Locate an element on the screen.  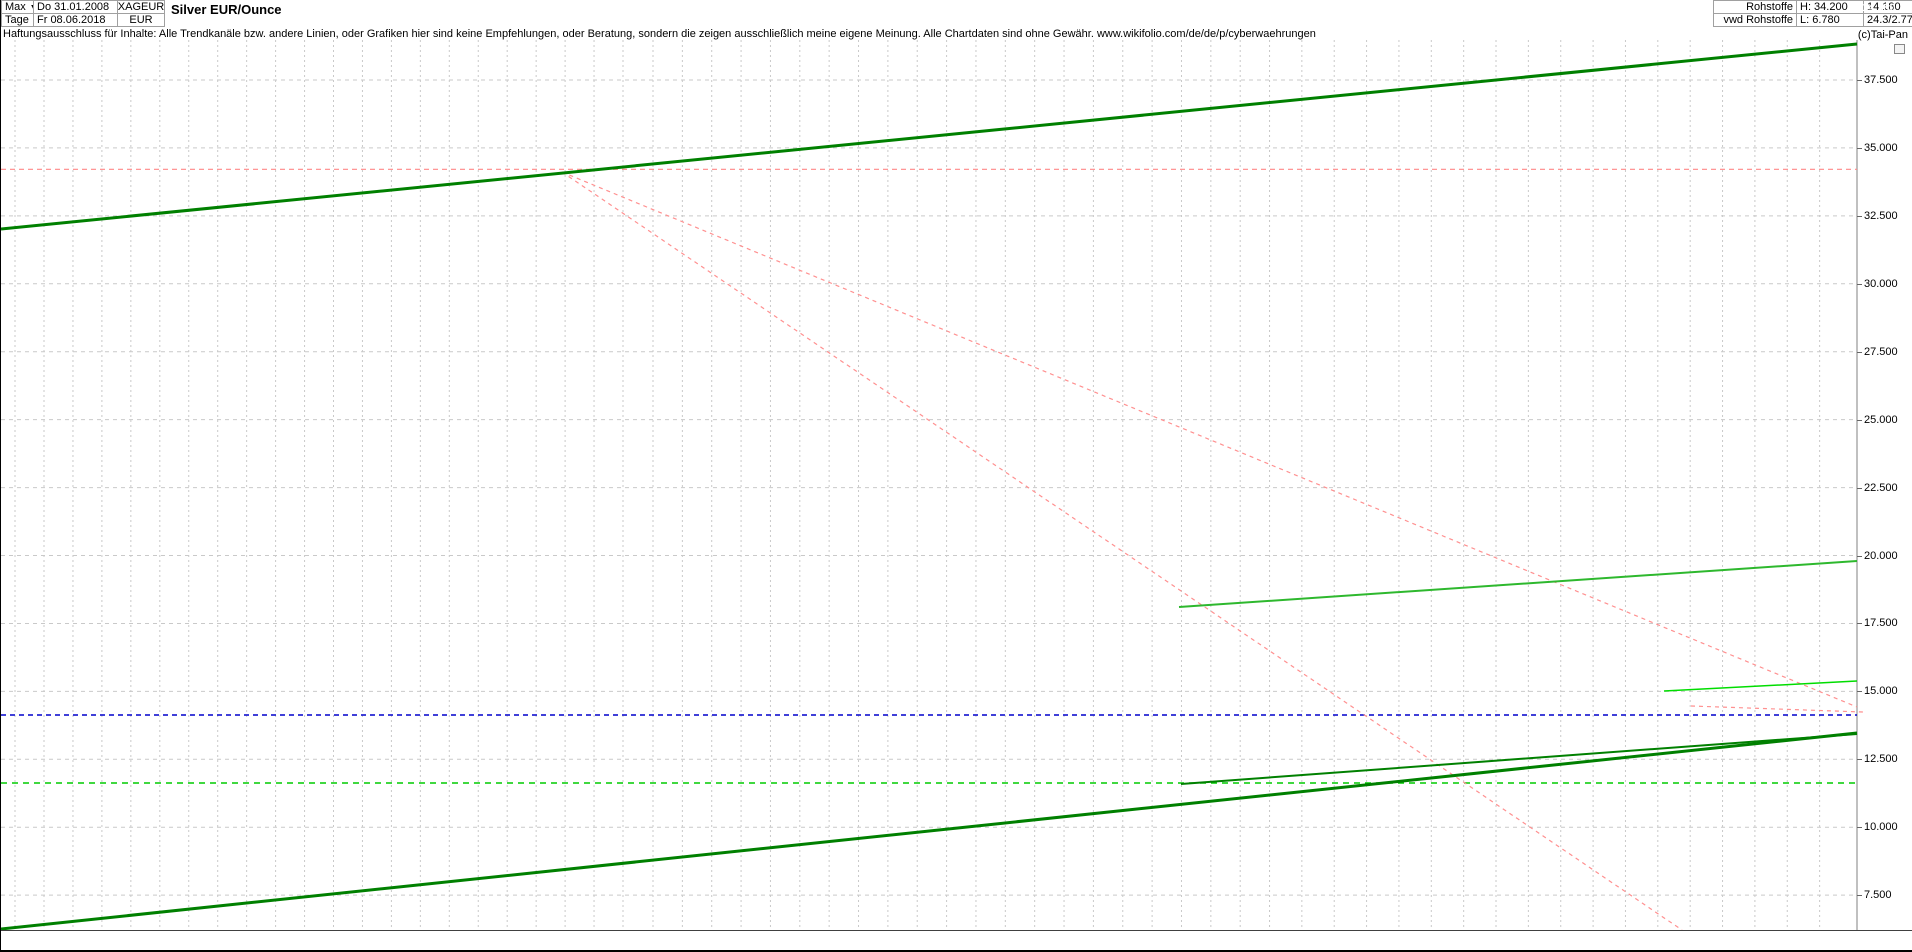
end-date-value: Fr 08.06.2018 is located at coordinates (71, 20).